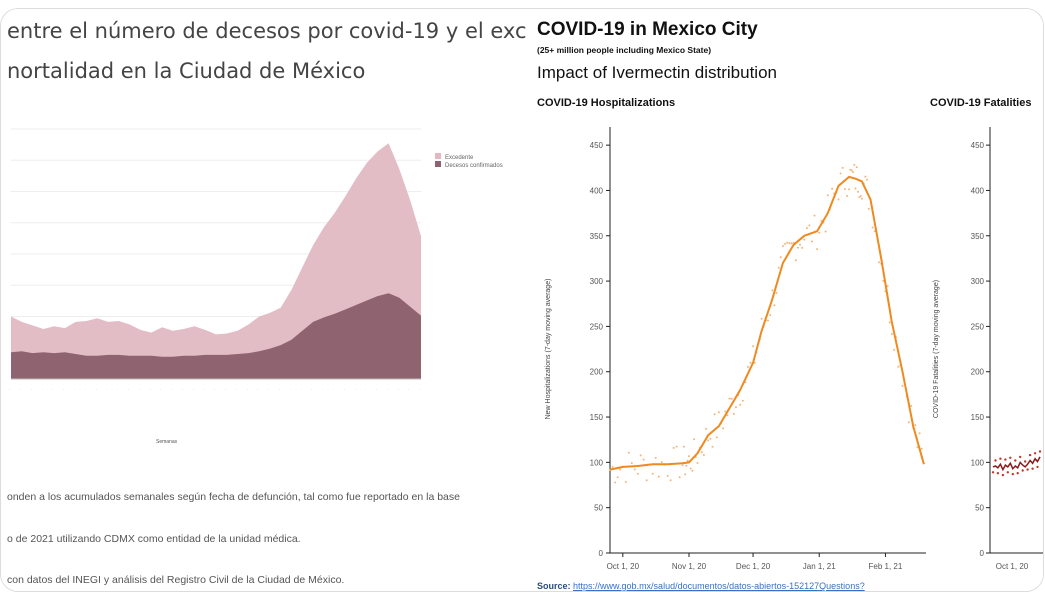 The width and height of the screenshot is (1045, 592). I want to click on hosp-chart-title: COVID-19 Hospitalizations, so click(606, 103).